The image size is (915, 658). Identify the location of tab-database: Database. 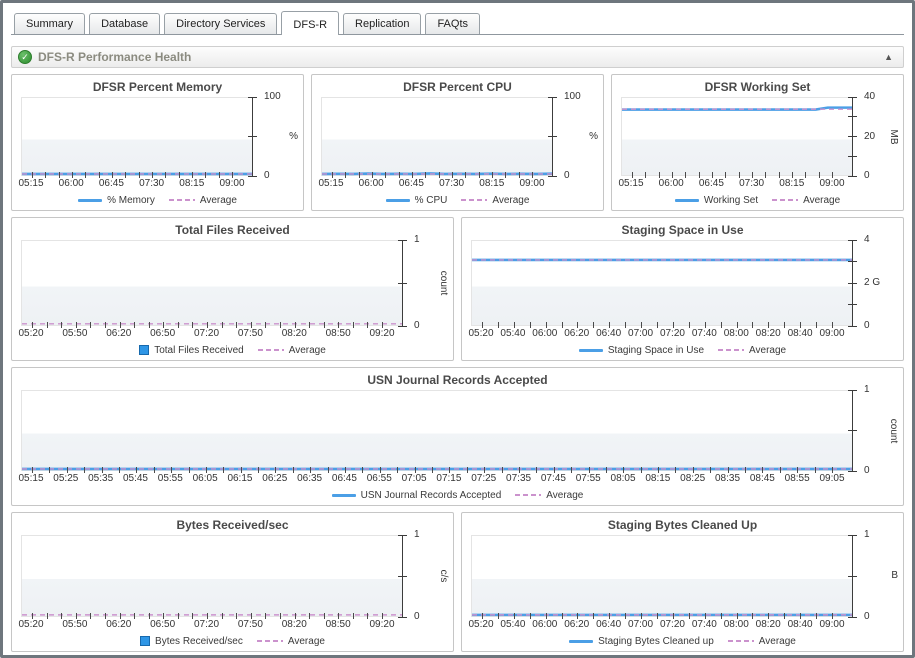
(125, 23).